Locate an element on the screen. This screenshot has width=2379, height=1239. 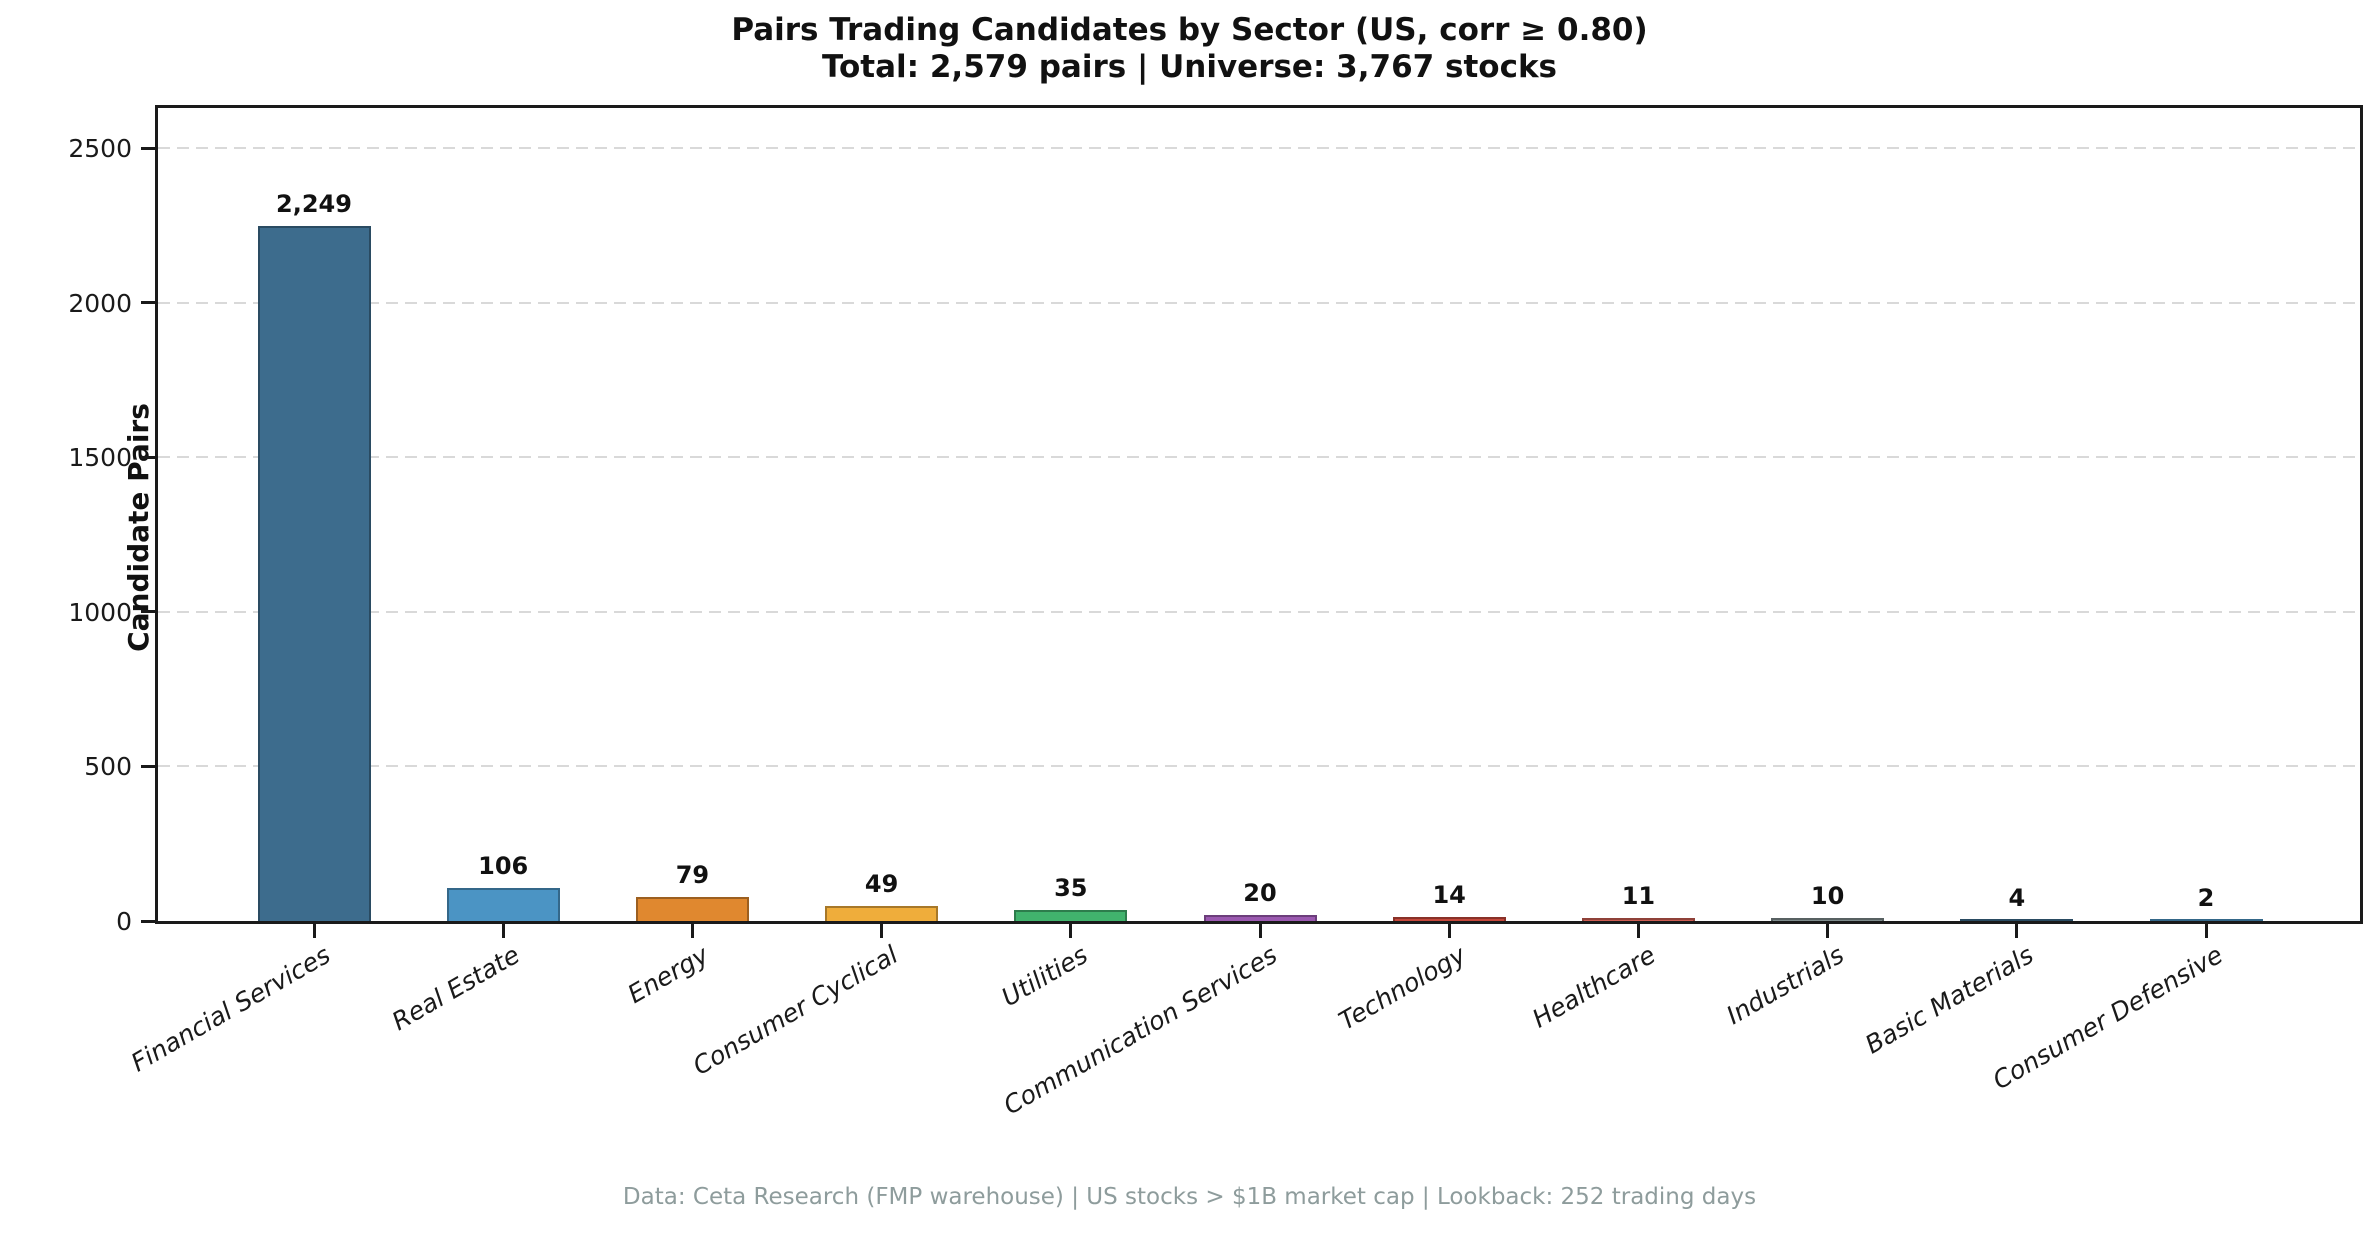
x-tick-label-utilities: Utilities is located at coordinates (1044, 976).